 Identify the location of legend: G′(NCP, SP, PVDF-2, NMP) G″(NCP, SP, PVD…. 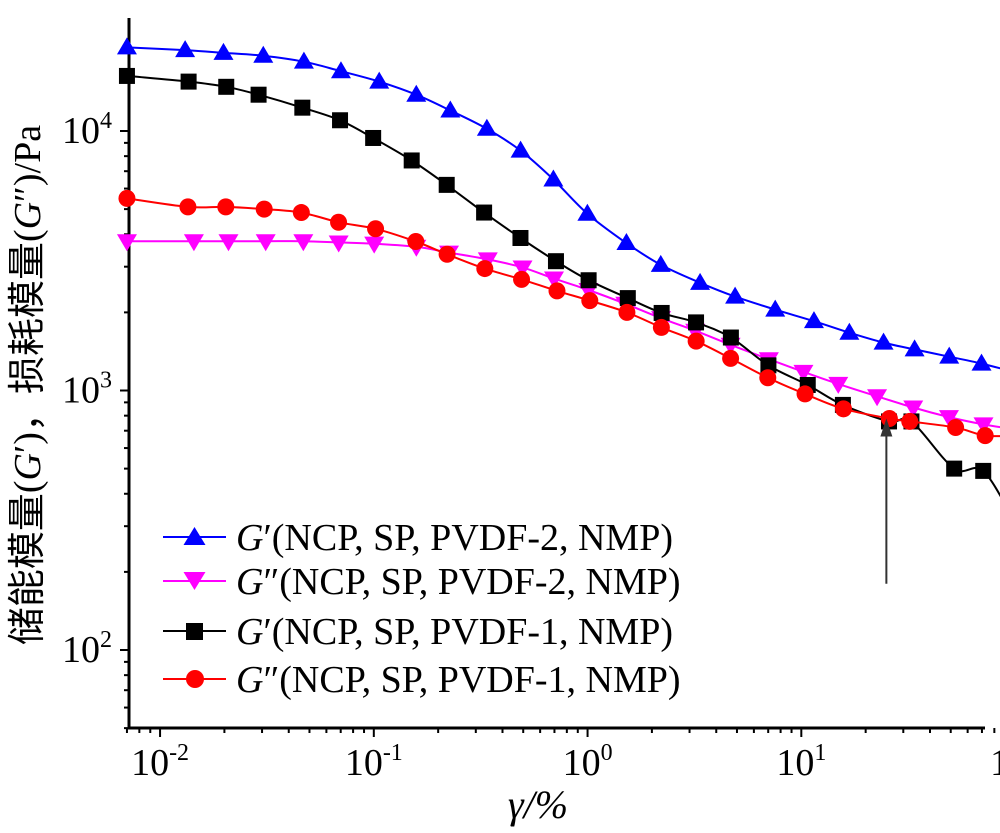
(422, 609).